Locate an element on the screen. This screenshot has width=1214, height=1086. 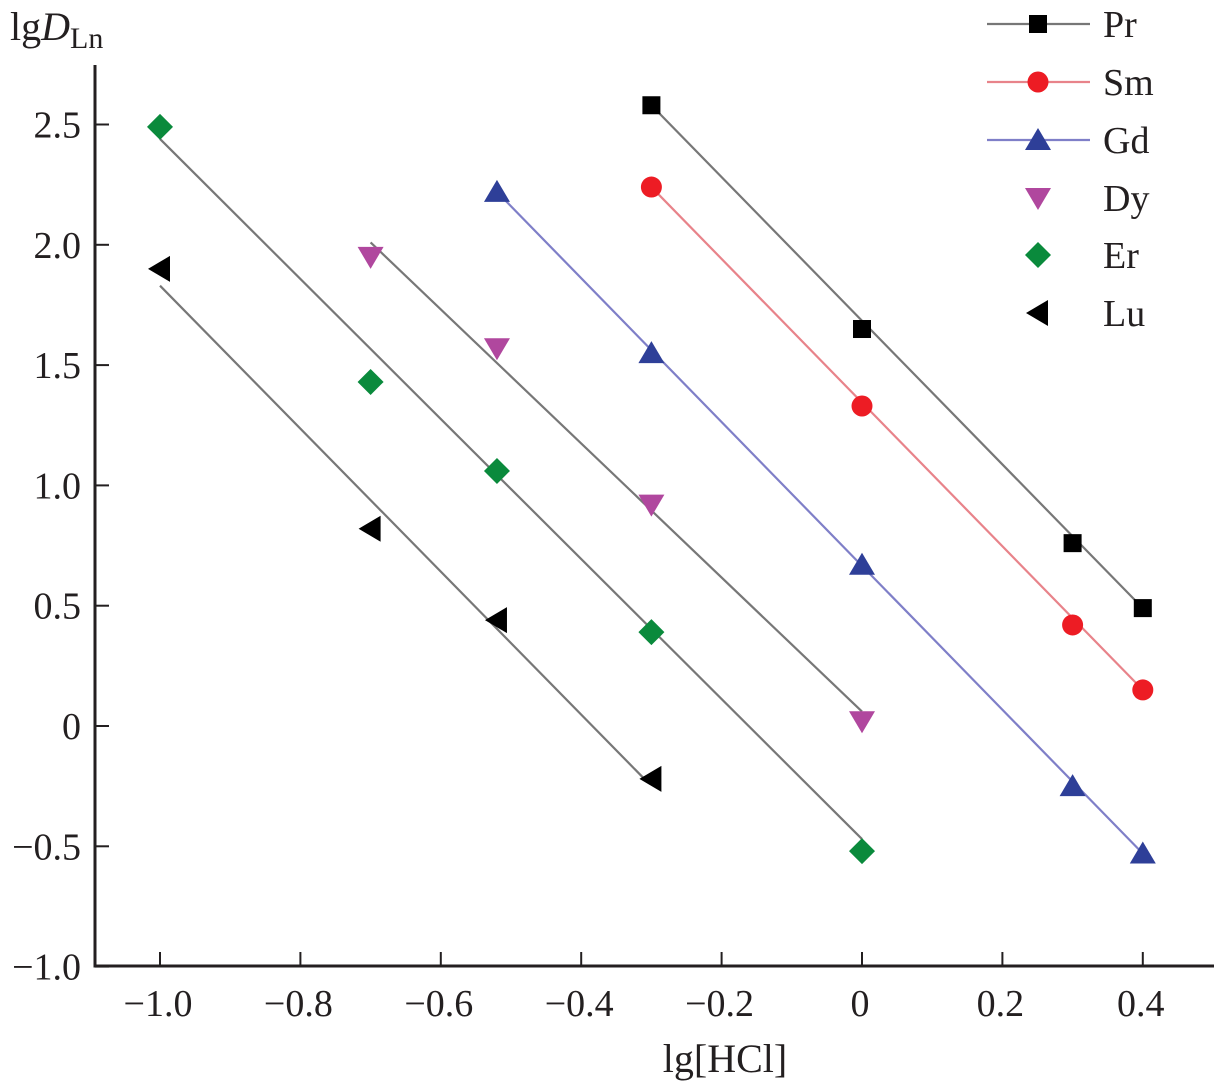
y-tick-label: −1.0 is located at coordinates (46, 968).